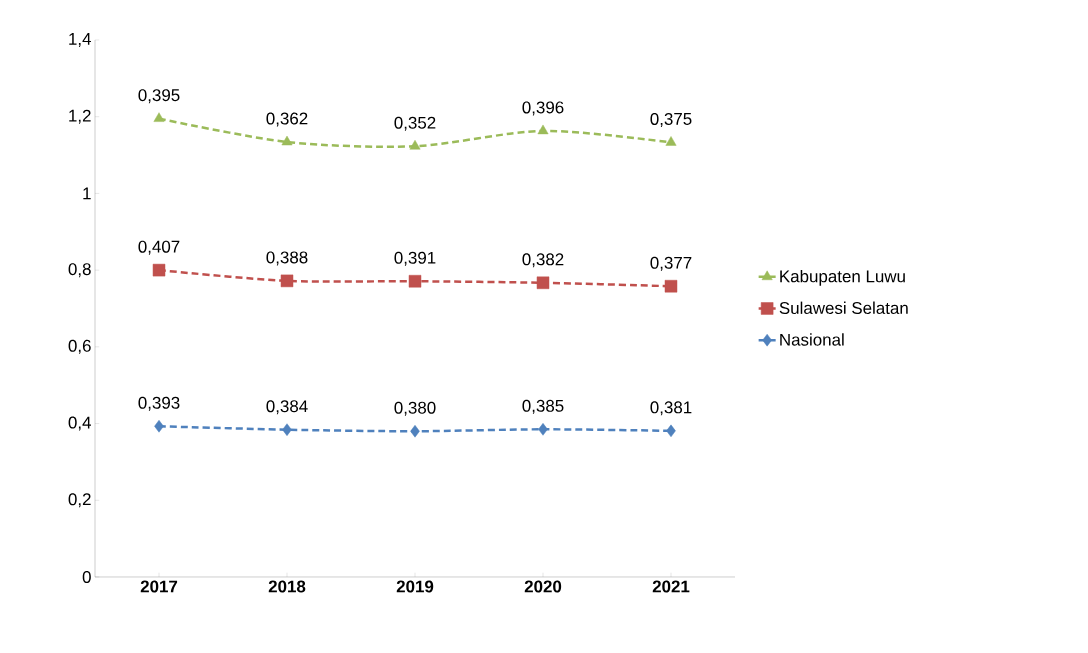  What do you see at coordinates (543, 406) in the screenshot?
I see `data-label: 0,385` at bounding box center [543, 406].